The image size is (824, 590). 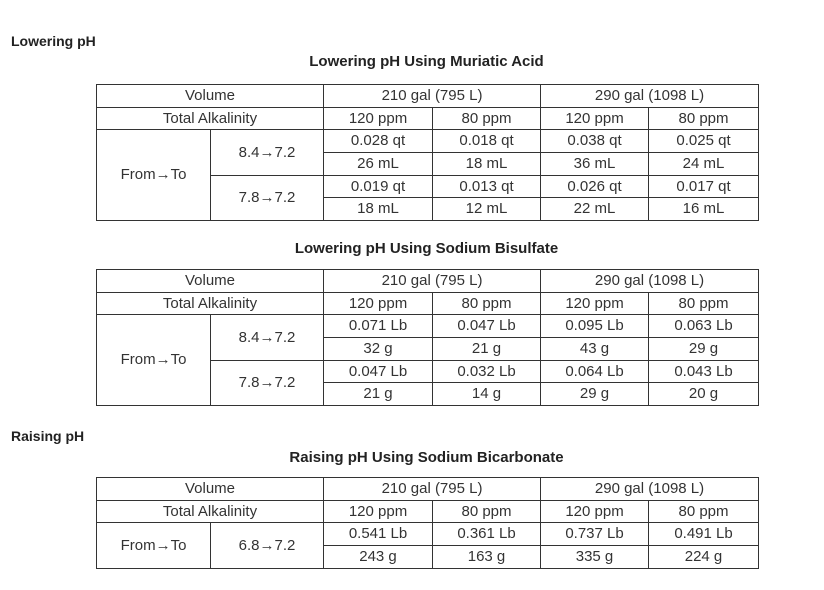 I want to click on table-cell: 163 g, so click(x=487, y=557).